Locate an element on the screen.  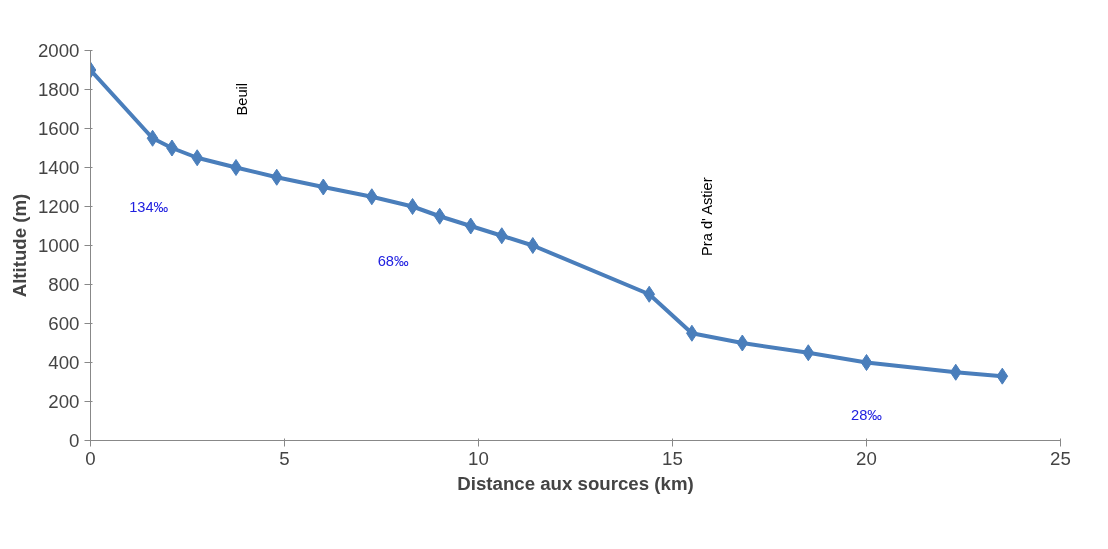
x-tick-label: 15 is located at coordinates (672, 458).